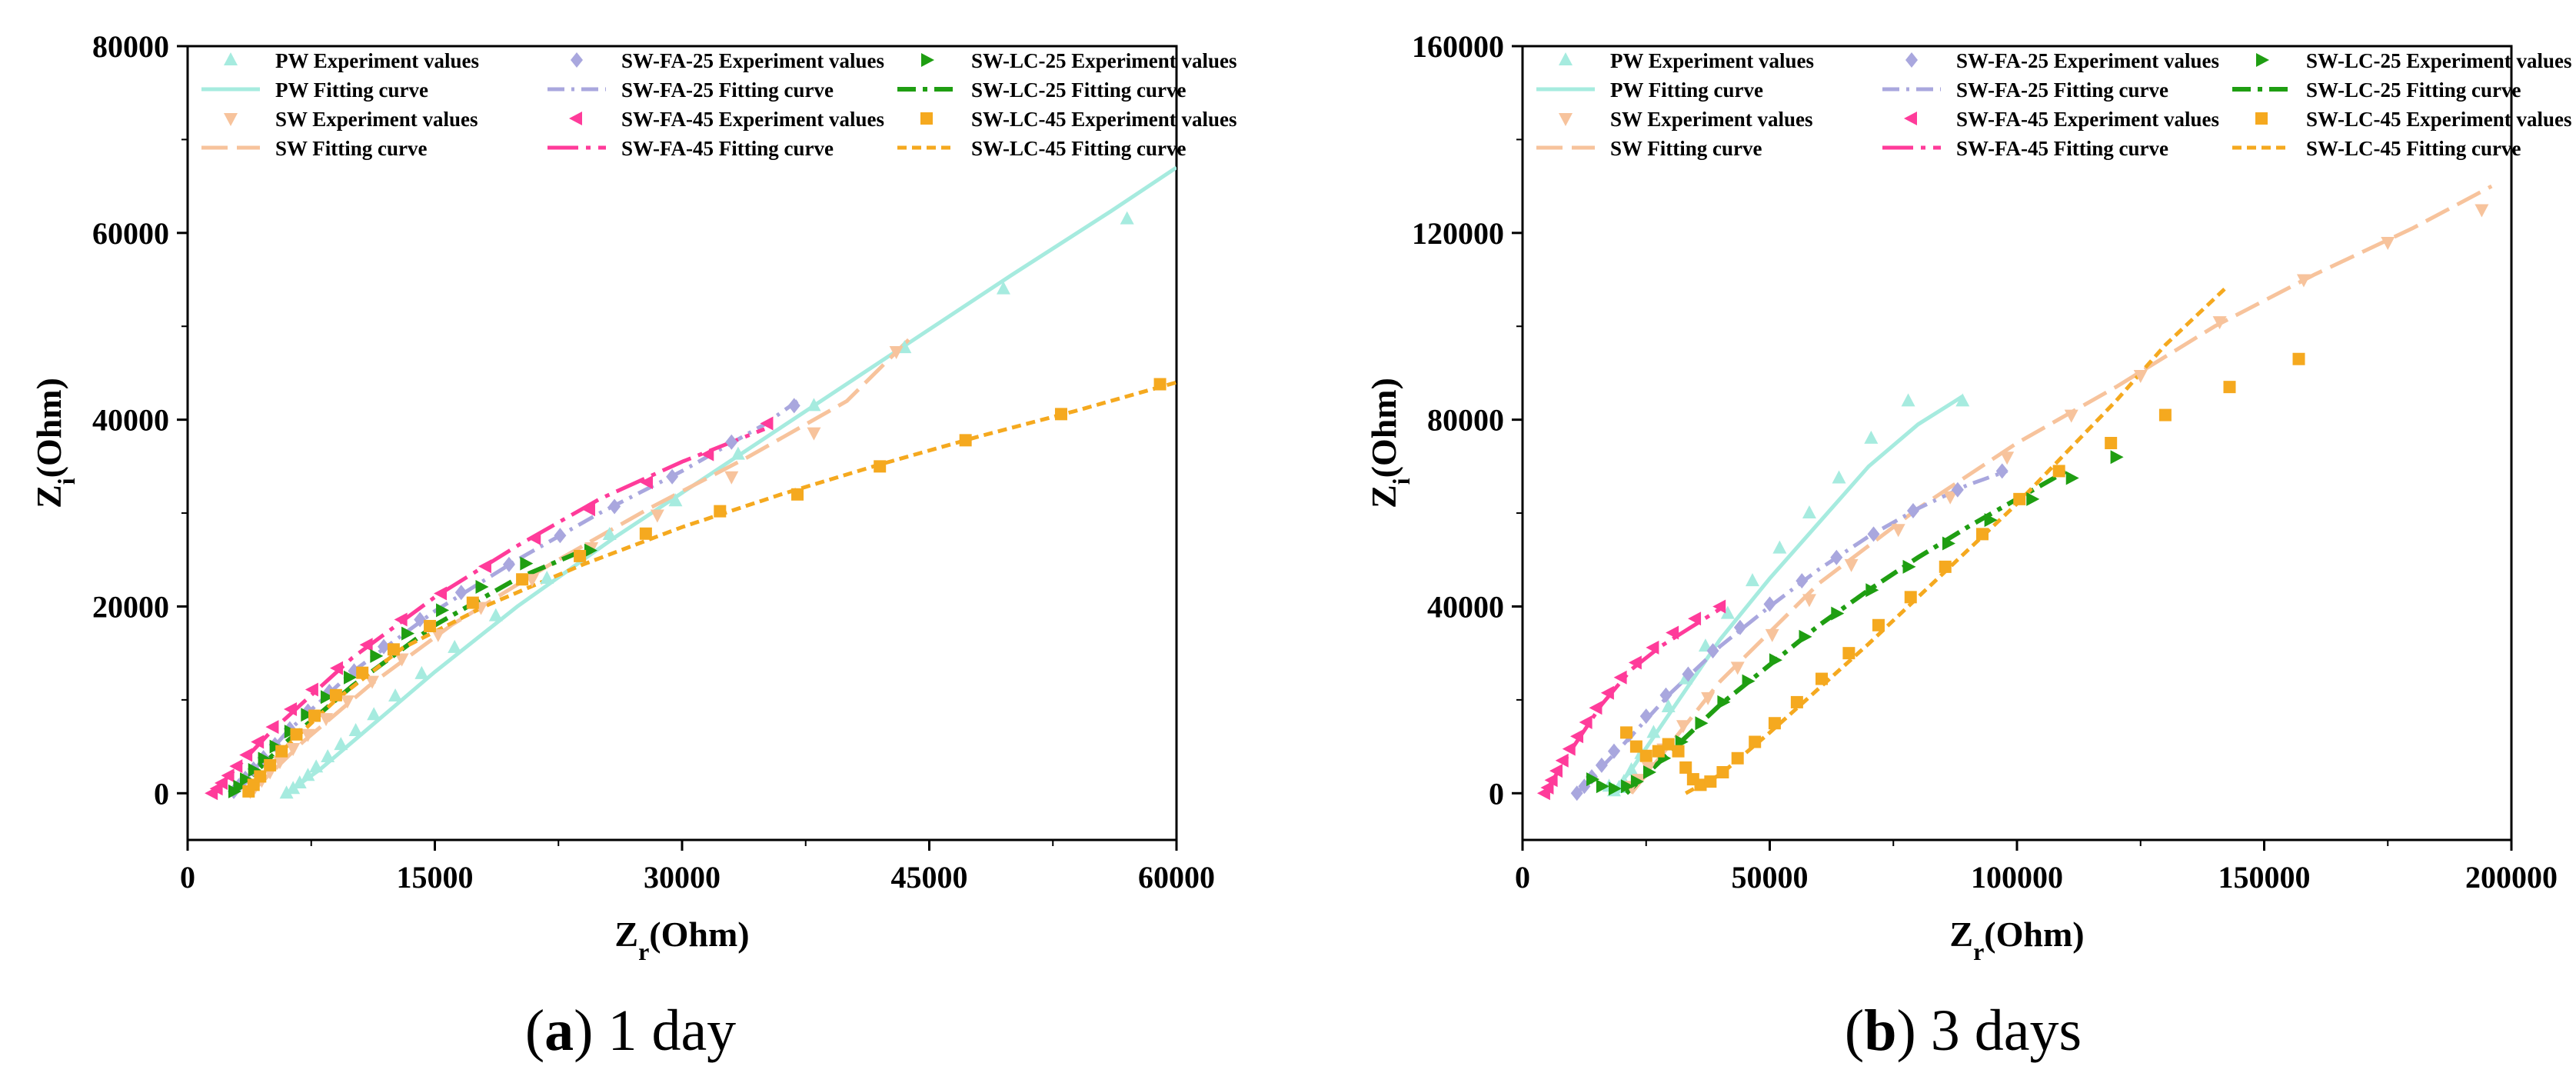 The image size is (2576, 1083). What do you see at coordinates (231, 58) in the screenshot?
I see `legend-marker-pw` at bounding box center [231, 58].